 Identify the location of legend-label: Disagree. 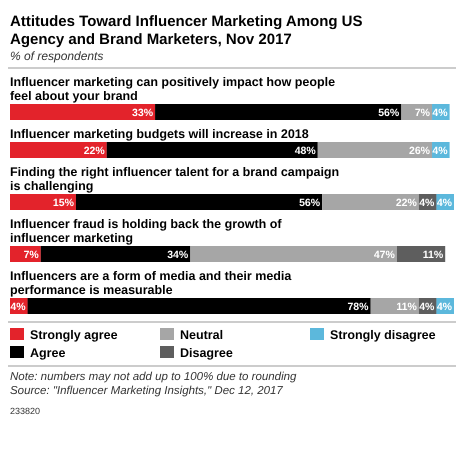
(206, 353).